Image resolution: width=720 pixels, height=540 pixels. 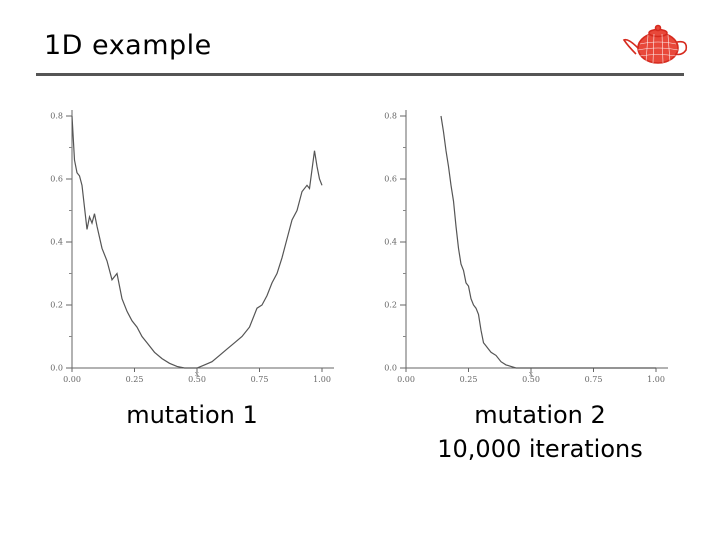 What do you see at coordinates (540, 415) in the screenshot?
I see `caption-mutation-2-line1: mutation 2` at bounding box center [540, 415].